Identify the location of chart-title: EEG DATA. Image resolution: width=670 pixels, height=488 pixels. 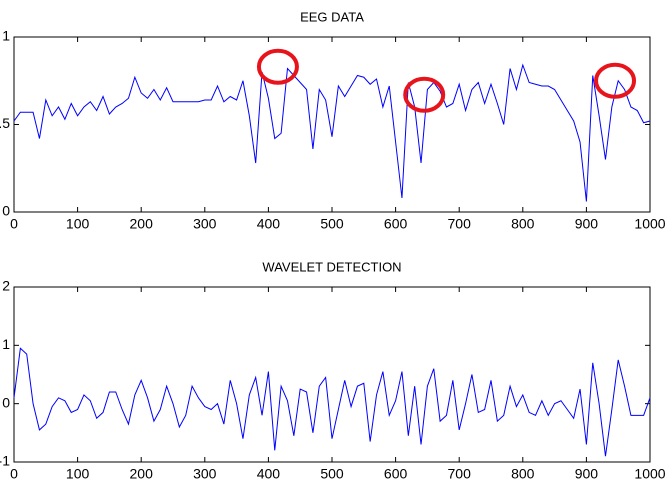
(332, 16).